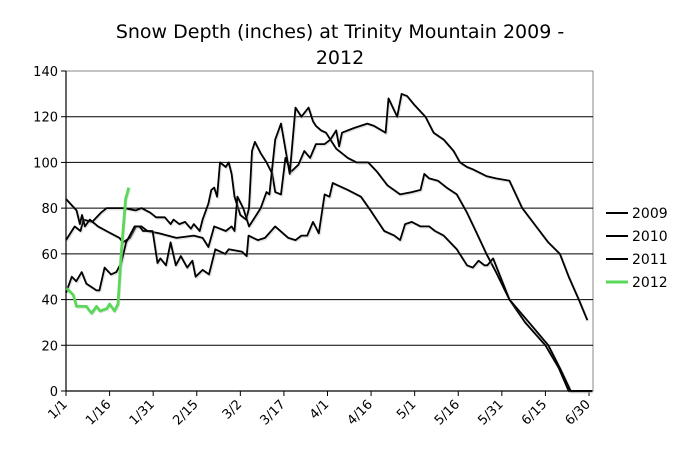 The image size is (683, 467). I want to click on chart-title-line-2: 2012, so click(340, 58).